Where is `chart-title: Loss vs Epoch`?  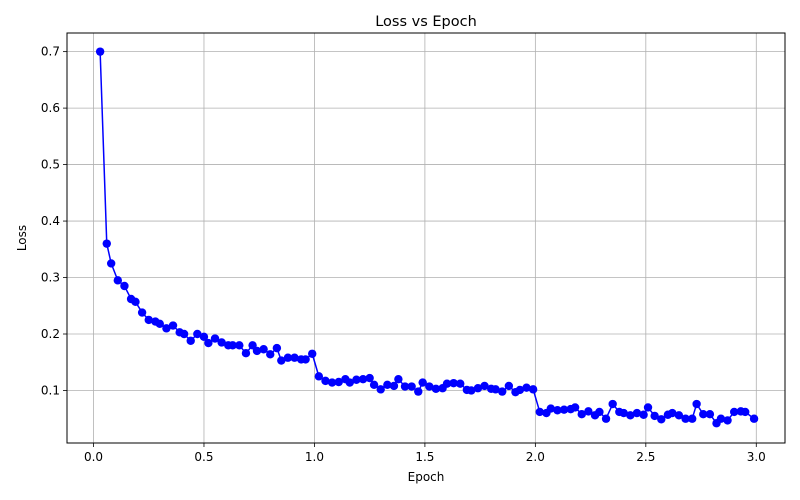 chart-title: Loss vs Epoch is located at coordinates (426, 22).